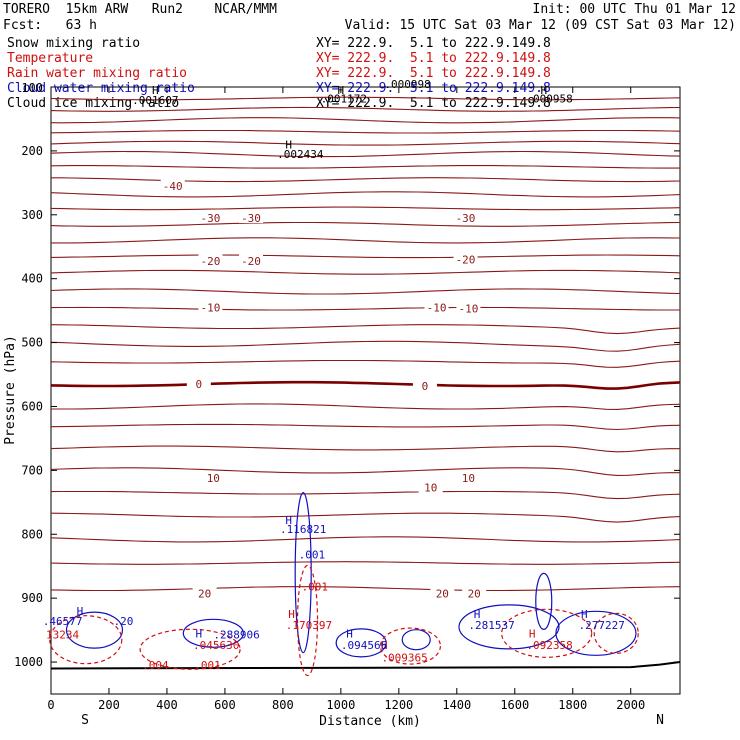  What do you see at coordinates (216, 645) in the screenshot?
I see `value-annotation: .045630` at bounding box center [216, 645].